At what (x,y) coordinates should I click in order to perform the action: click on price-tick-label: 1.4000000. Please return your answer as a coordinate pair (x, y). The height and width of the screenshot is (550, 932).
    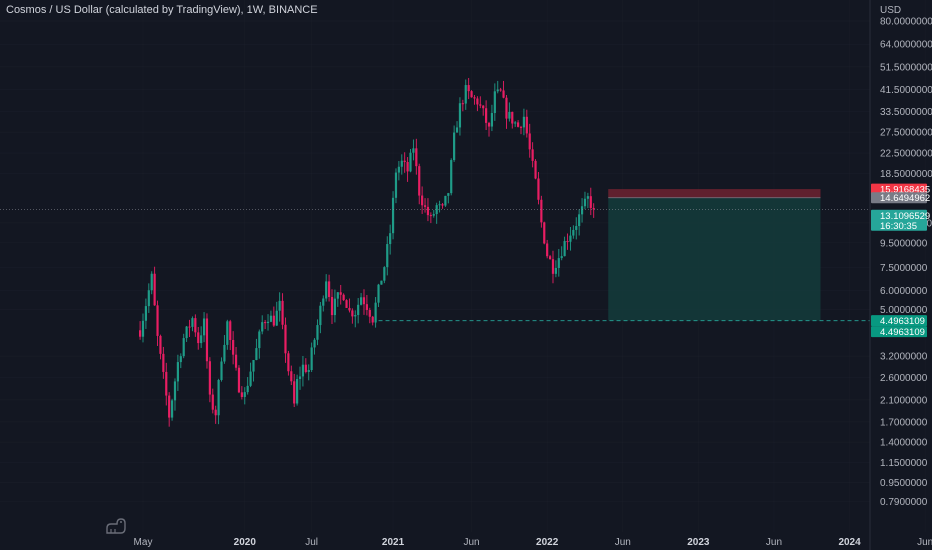
    Looking at the image, I should click on (904, 443).